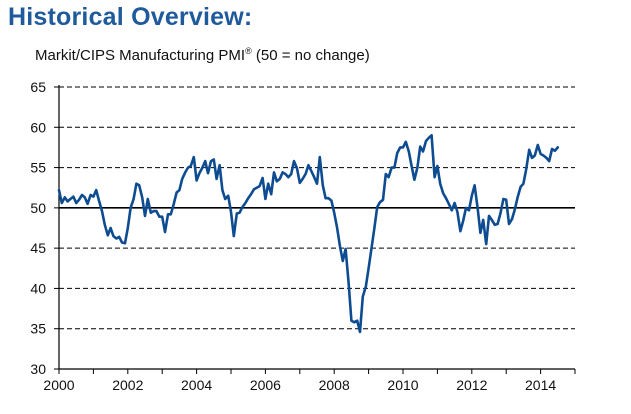 This screenshot has width=631, height=414. What do you see at coordinates (540, 385) in the screenshot?
I see `x-tick-label-2014: 2014` at bounding box center [540, 385].